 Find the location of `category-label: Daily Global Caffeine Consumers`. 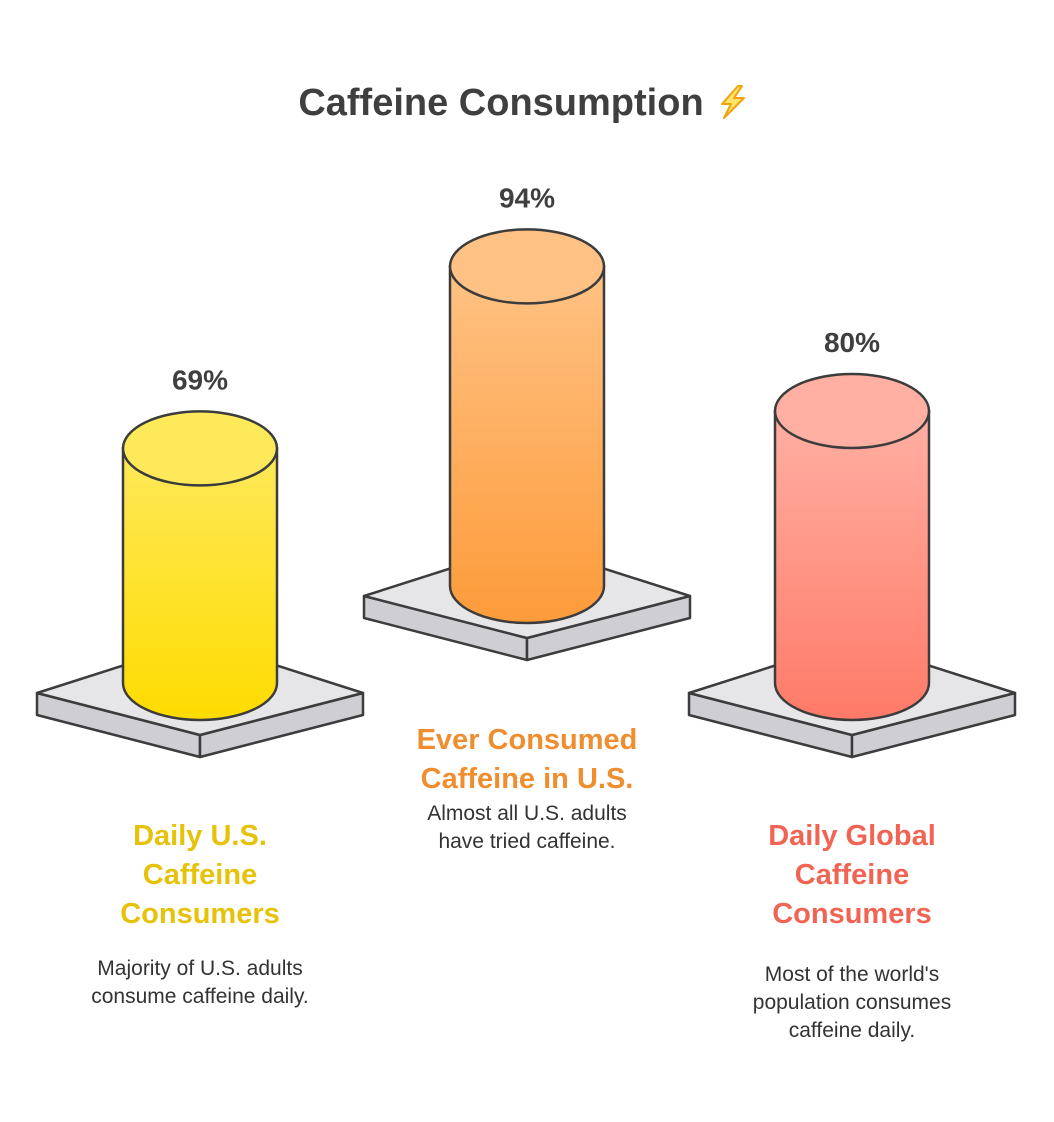

category-label: Daily Global Caffeine Consumers is located at coordinates (852, 875).